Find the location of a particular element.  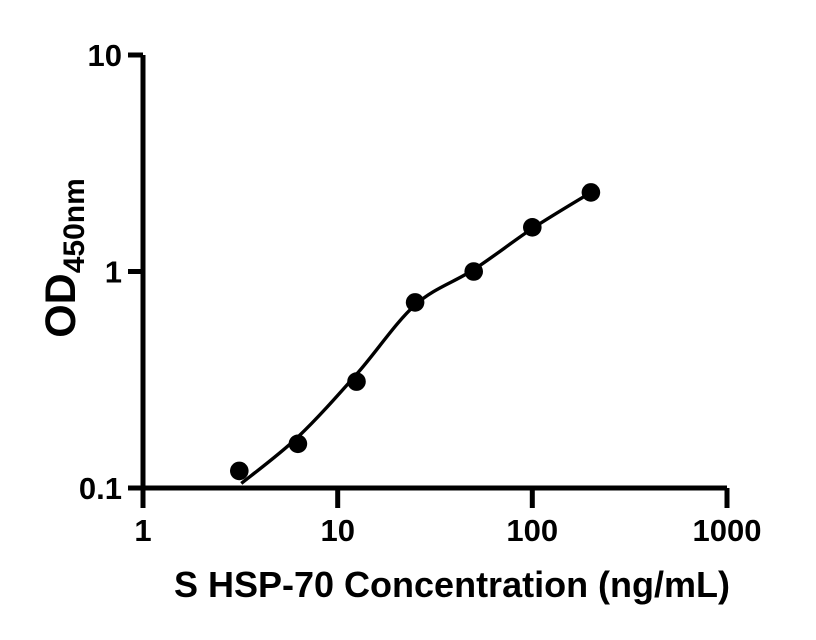

y-axis-title: OD450nm is located at coordinates (64, 258).